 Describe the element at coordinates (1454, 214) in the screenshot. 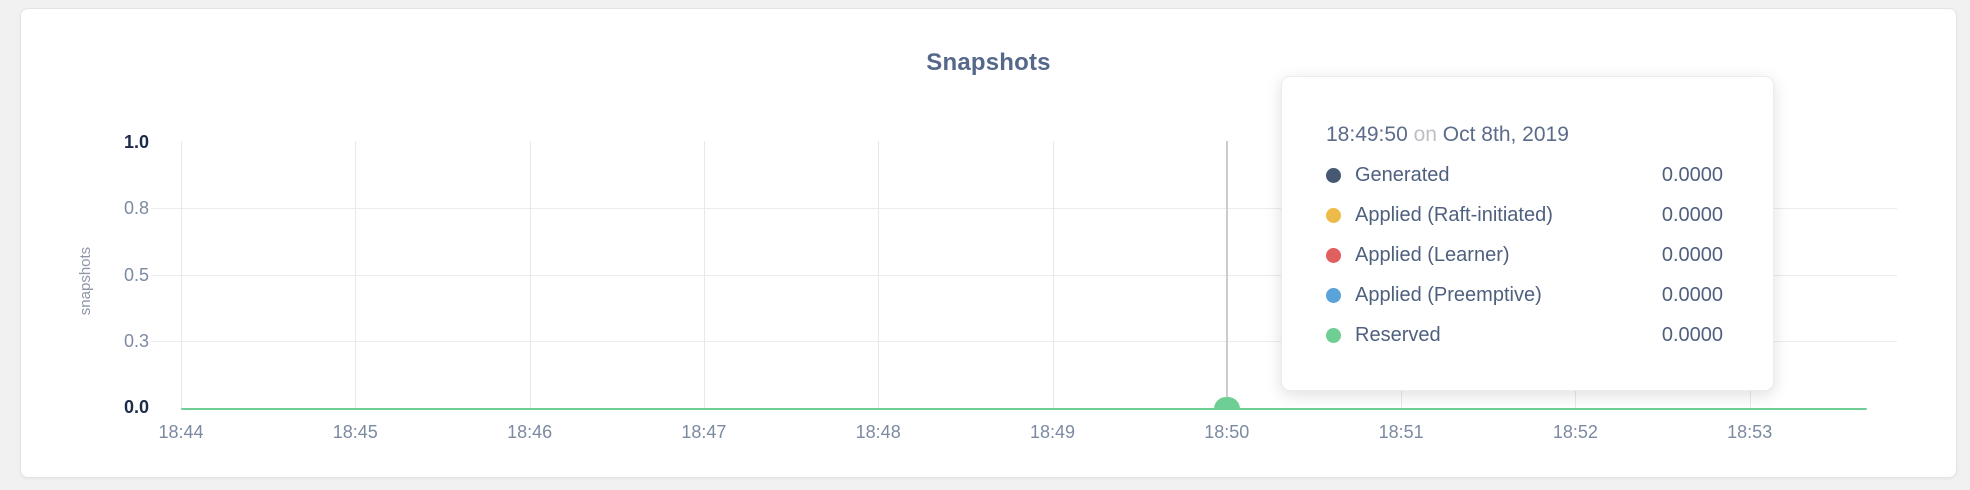

I see `series-name: Applied (Raft-initiated)` at that location.